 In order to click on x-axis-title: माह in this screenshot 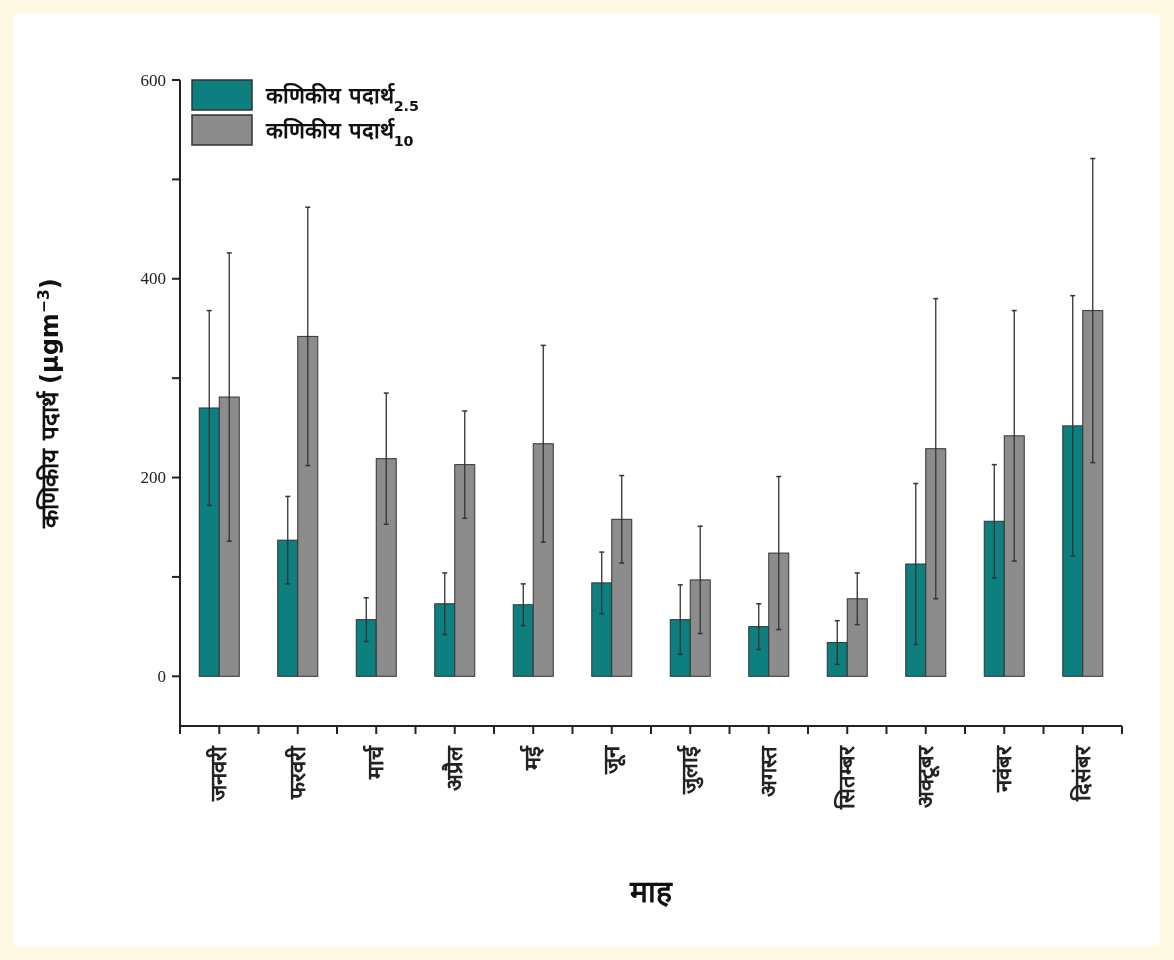, I will do `click(651, 891)`.